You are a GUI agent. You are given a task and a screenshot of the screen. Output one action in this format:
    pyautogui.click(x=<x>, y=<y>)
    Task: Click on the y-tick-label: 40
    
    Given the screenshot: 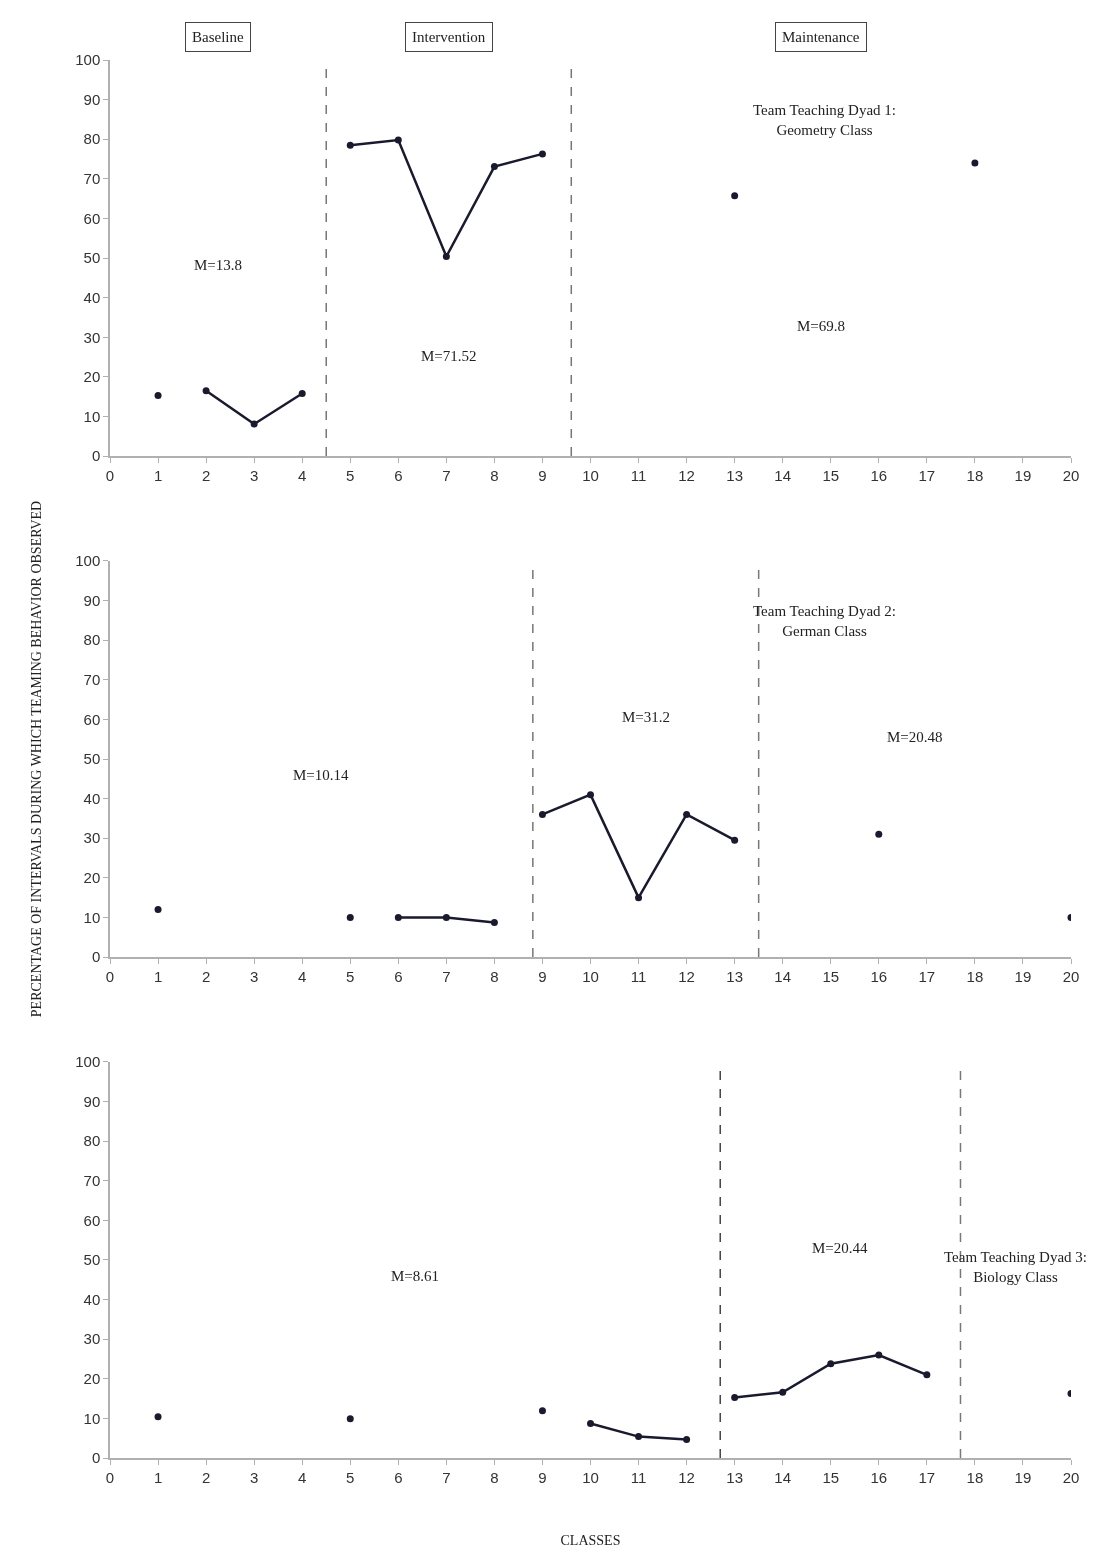 What is the action you would take?
    pyautogui.click(x=92, y=1299)
    